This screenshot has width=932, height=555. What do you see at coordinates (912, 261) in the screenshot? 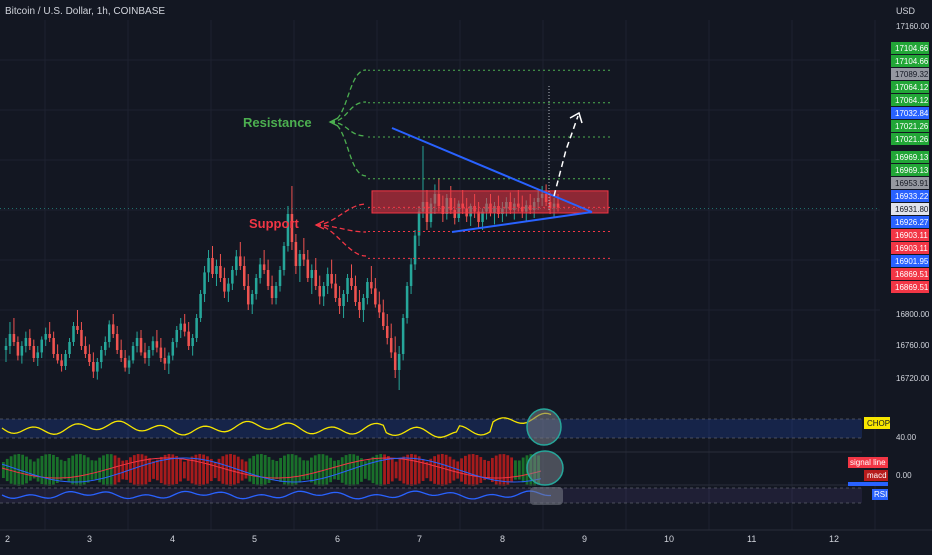
I see `price-label-text: 16901.95` at bounding box center [912, 261].